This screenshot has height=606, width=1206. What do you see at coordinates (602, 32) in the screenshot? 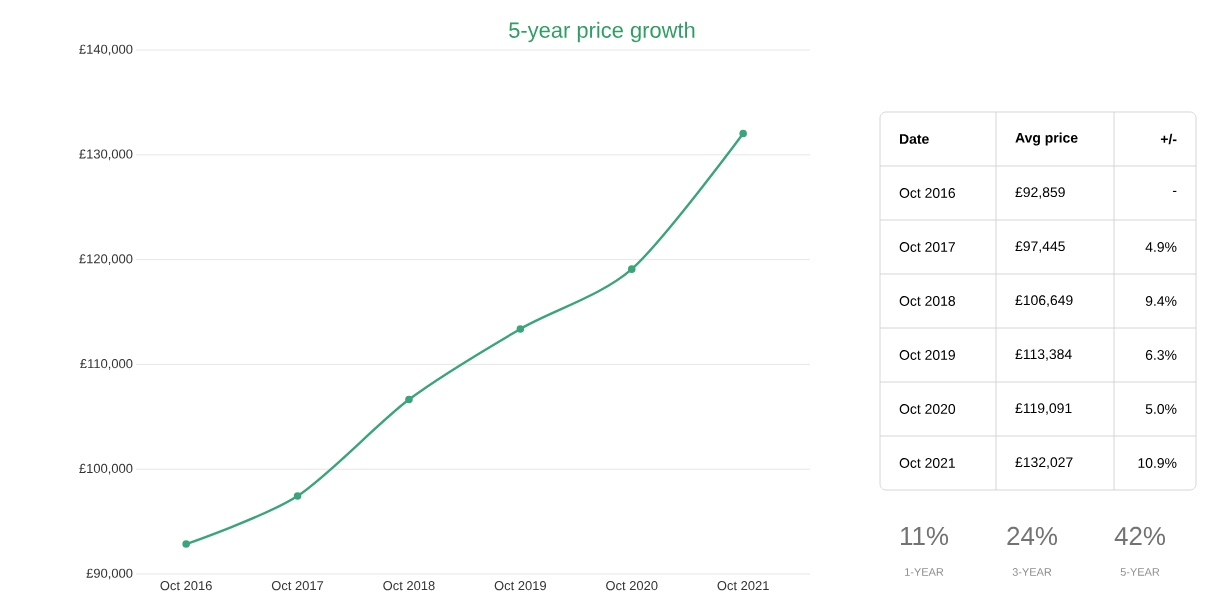
I see `chart-title: 5-year price growth` at bounding box center [602, 32].